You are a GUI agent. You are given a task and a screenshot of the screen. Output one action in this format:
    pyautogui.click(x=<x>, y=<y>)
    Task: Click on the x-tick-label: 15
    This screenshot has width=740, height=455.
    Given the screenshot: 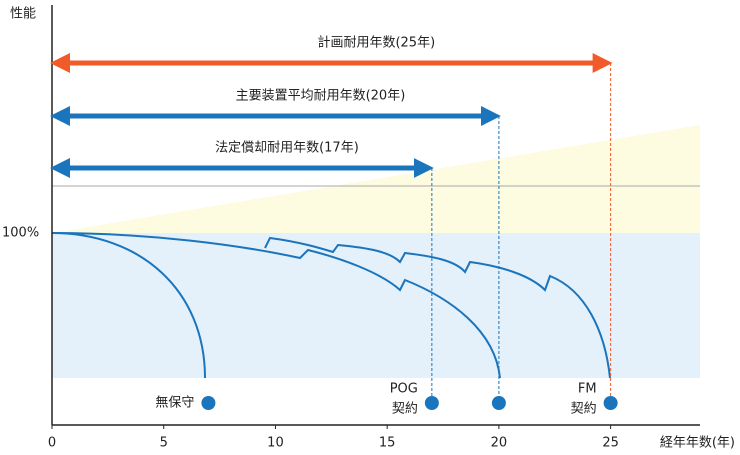 What is the action you would take?
    pyautogui.click(x=387, y=443)
    